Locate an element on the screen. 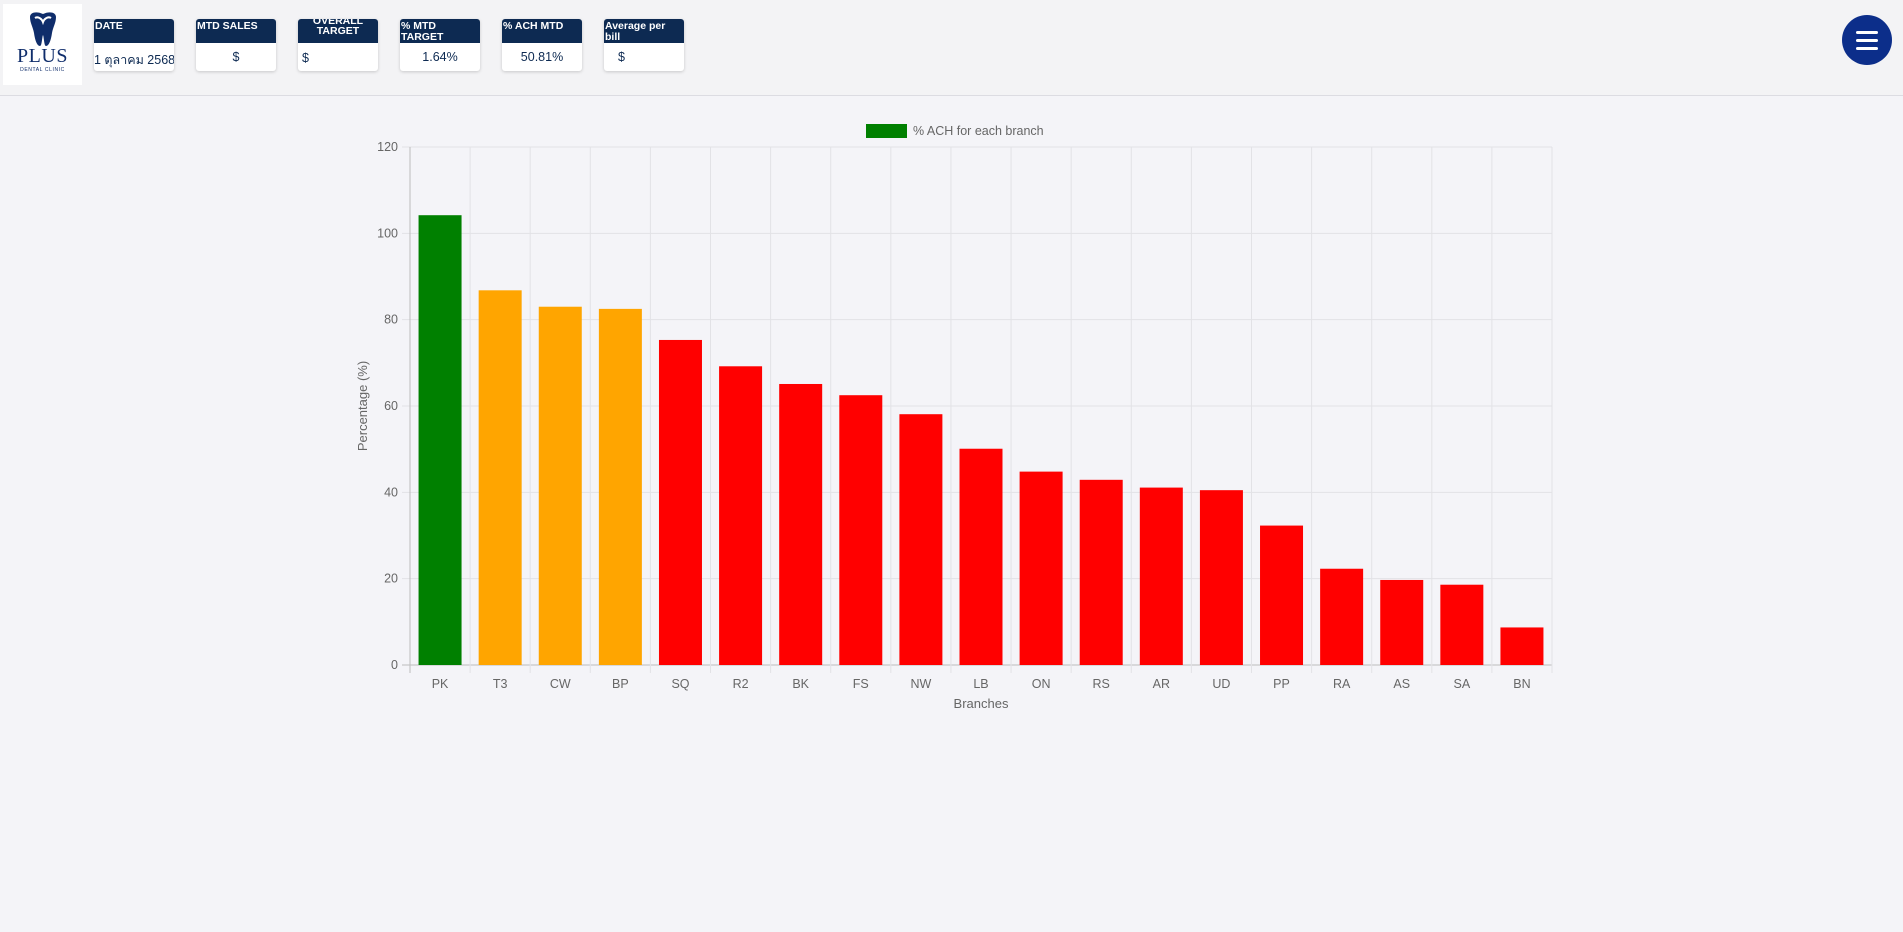 The height and width of the screenshot is (932, 1903). bar-t3 is located at coordinates (500, 477).